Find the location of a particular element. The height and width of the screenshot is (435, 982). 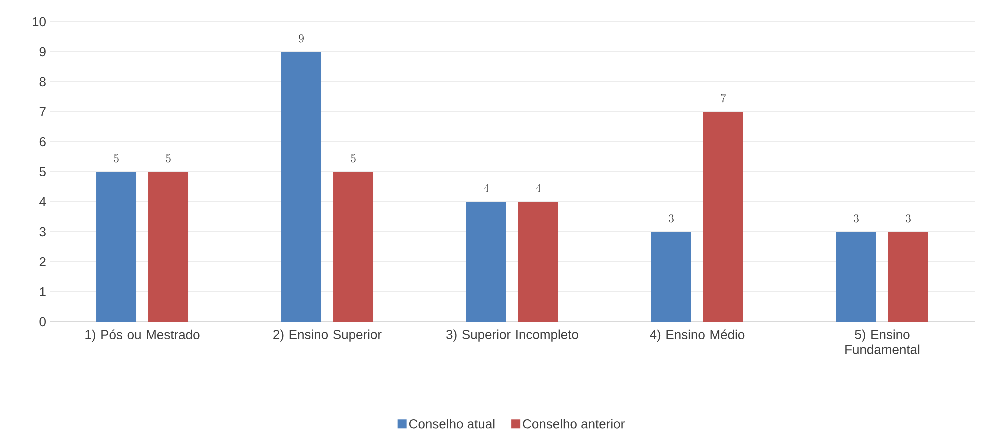

y-tick-label: 10 is located at coordinates (39, 22).